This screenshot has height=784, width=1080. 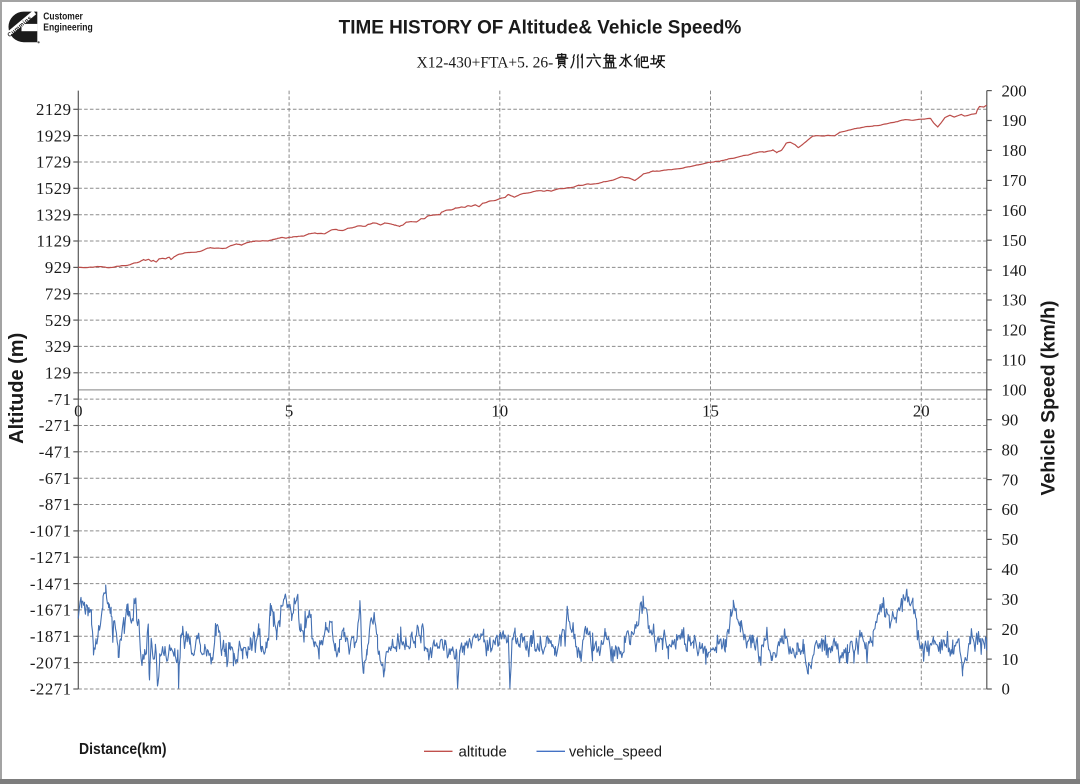 What do you see at coordinates (1010, 419) in the screenshot?
I see `svg-text: 90` at bounding box center [1010, 419].